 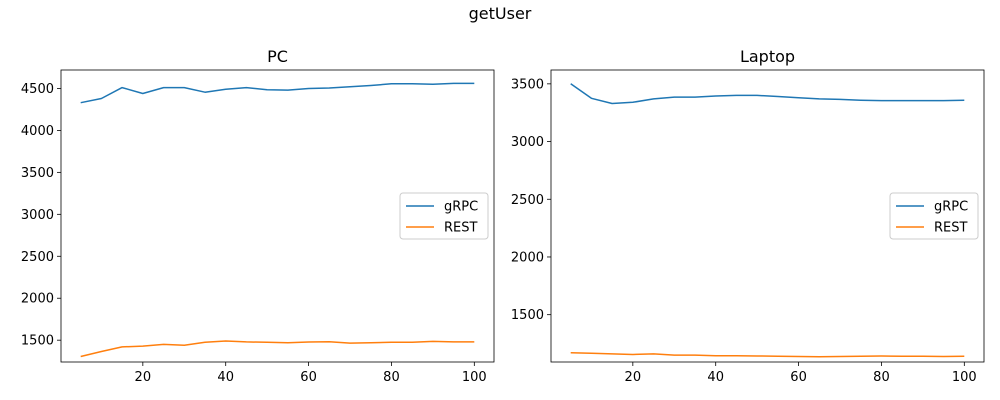 What do you see at coordinates (767, 56) in the screenshot?
I see `subplot-title: Laptop` at bounding box center [767, 56].